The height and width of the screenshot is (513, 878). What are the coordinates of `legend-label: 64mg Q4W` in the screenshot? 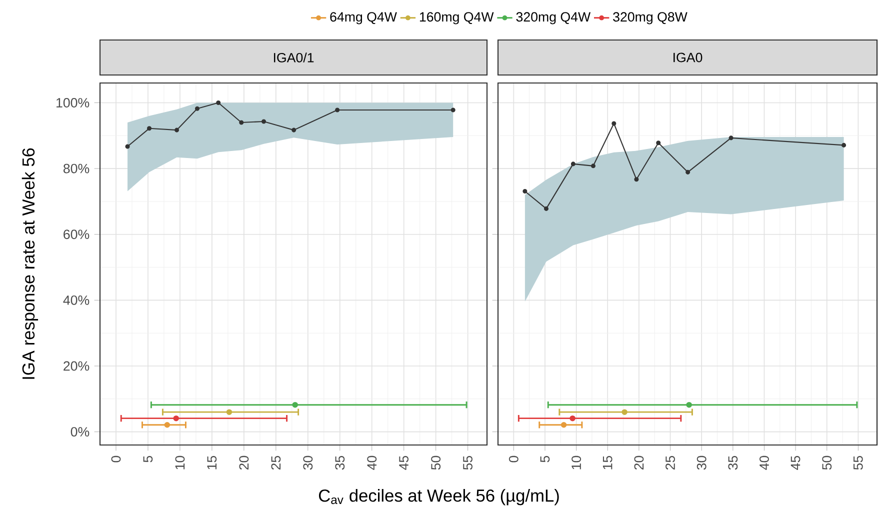 It's located at (363, 18).